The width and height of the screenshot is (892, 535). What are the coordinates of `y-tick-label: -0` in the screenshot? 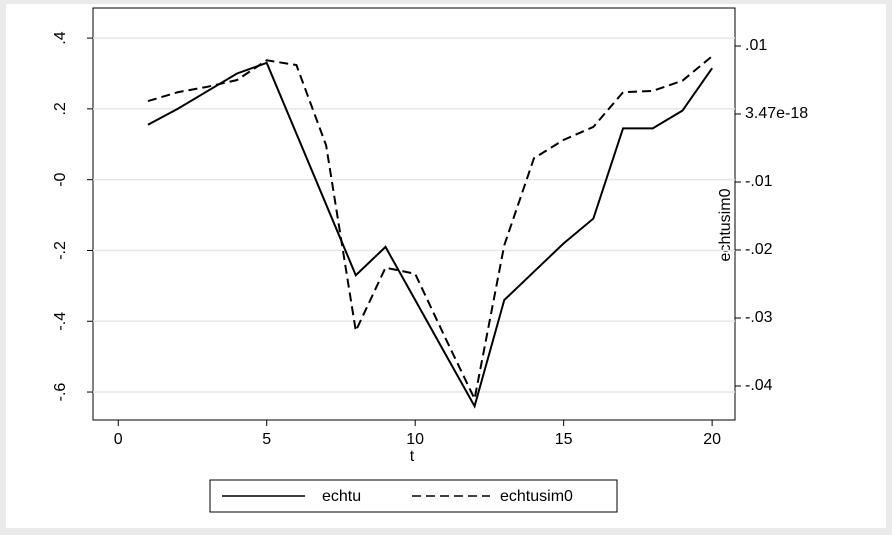 It's located at (60, 179).